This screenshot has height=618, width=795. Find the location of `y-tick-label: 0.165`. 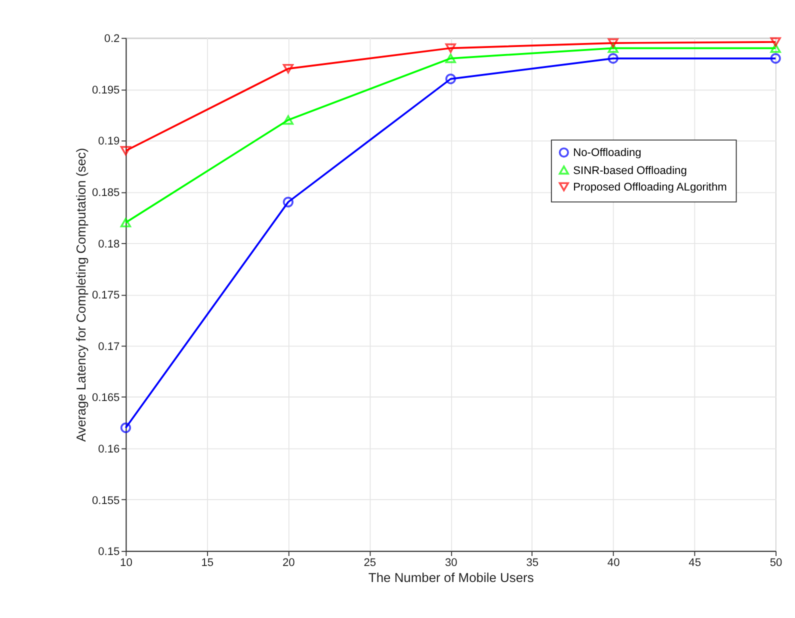

y-tick-label: 0.165 is located at coordinates (106, 398).